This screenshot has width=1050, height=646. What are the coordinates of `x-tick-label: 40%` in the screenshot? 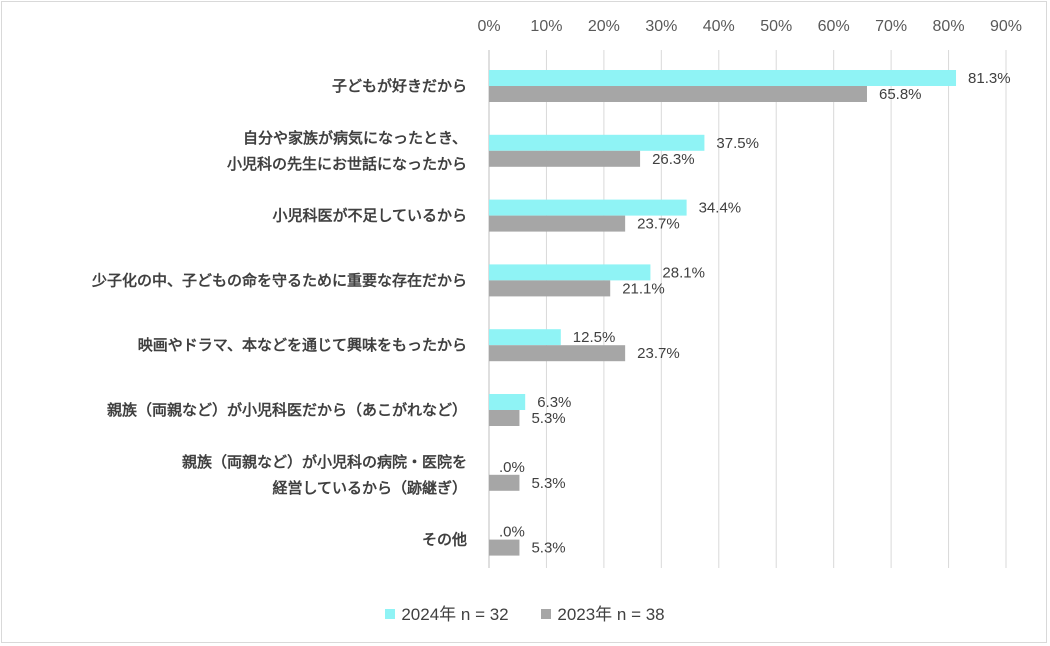 It's located at (719, 26).